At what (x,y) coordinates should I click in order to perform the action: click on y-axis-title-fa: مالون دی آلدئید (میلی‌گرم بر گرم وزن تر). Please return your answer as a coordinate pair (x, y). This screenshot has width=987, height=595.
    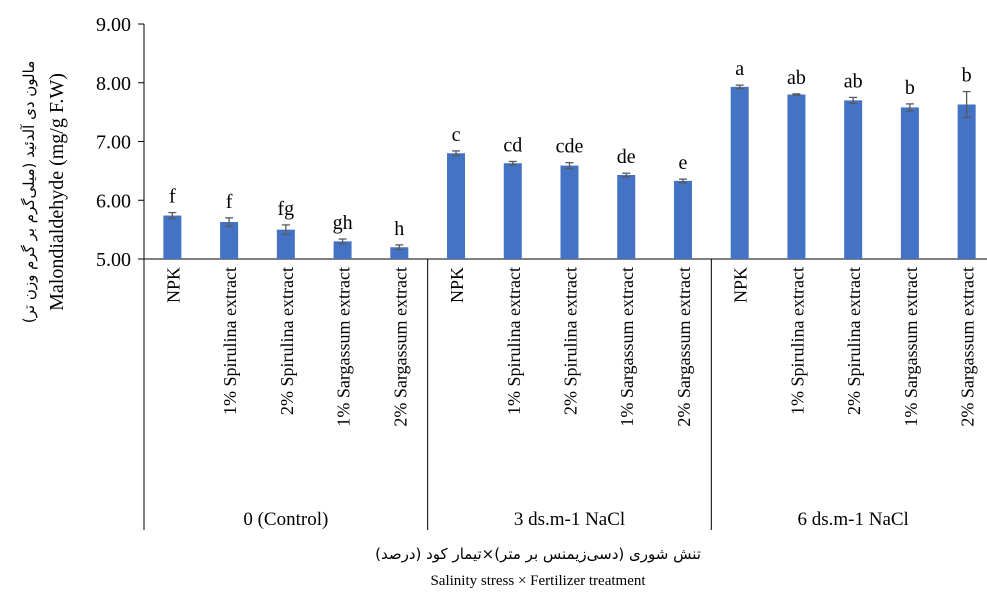
    Looking at the image, I should click on (29, 192).